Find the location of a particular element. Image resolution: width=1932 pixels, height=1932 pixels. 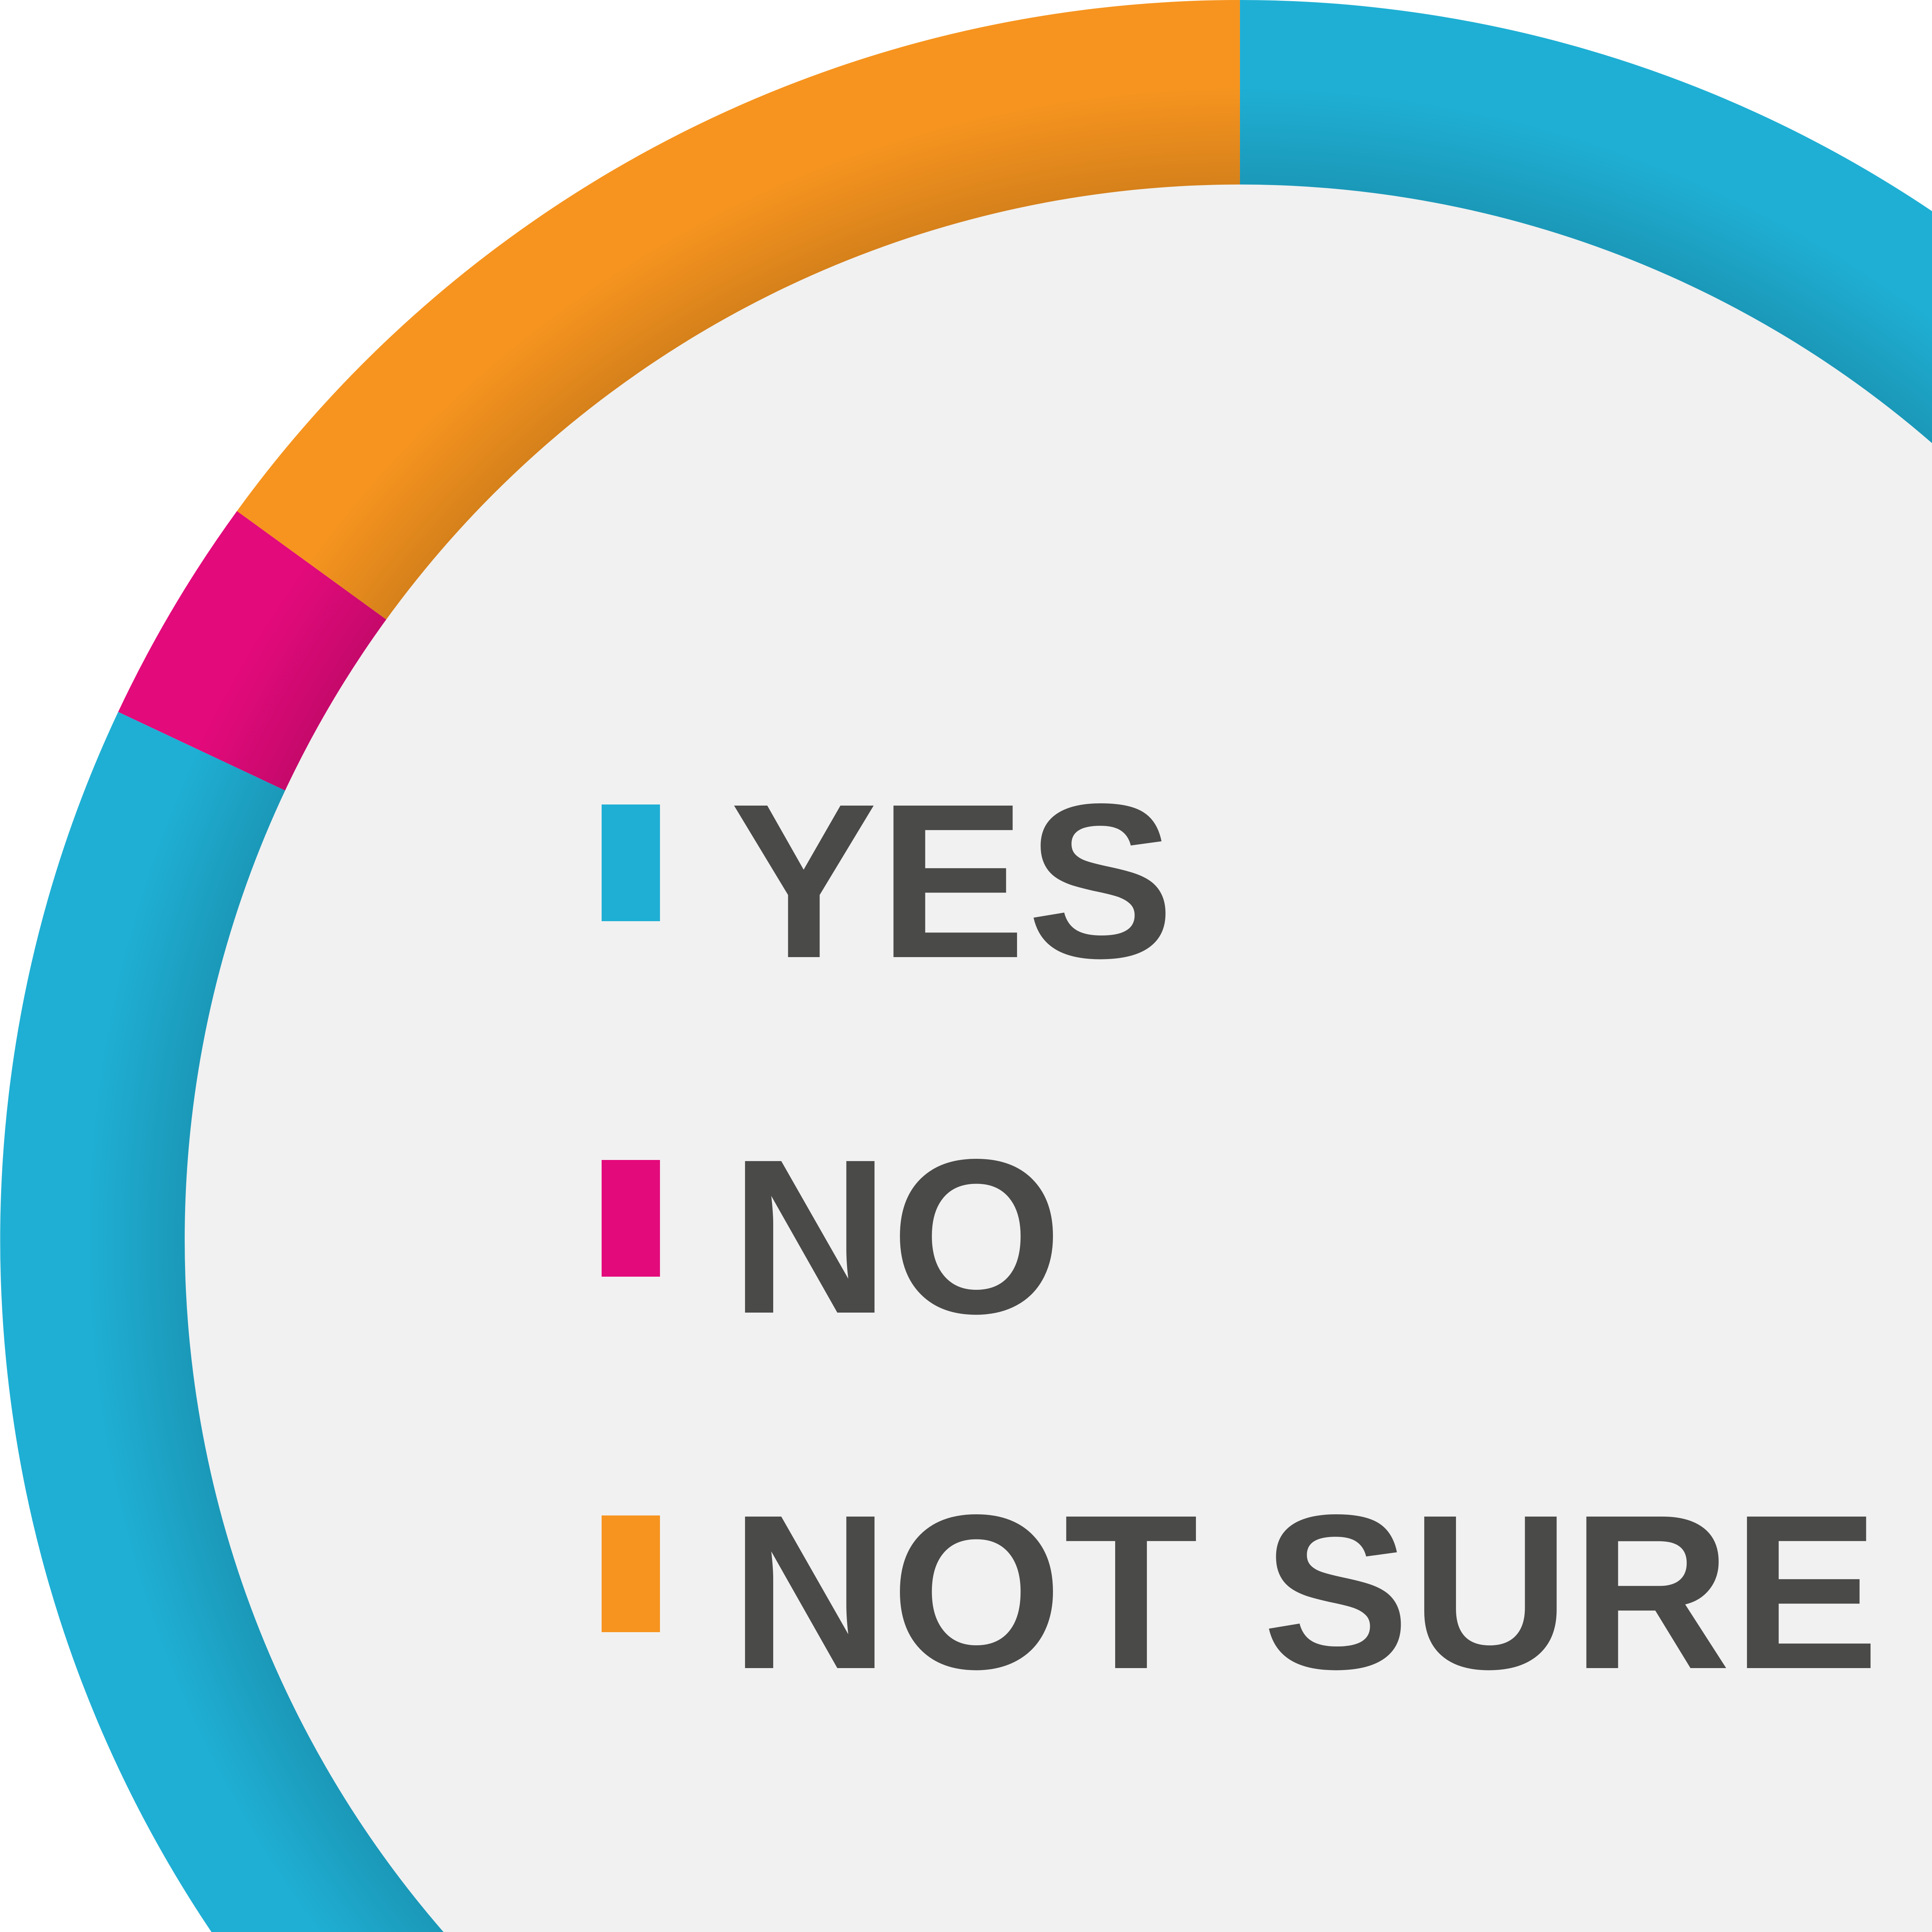

legend-swatch-not-sure is located at coordinates (631, 1574).